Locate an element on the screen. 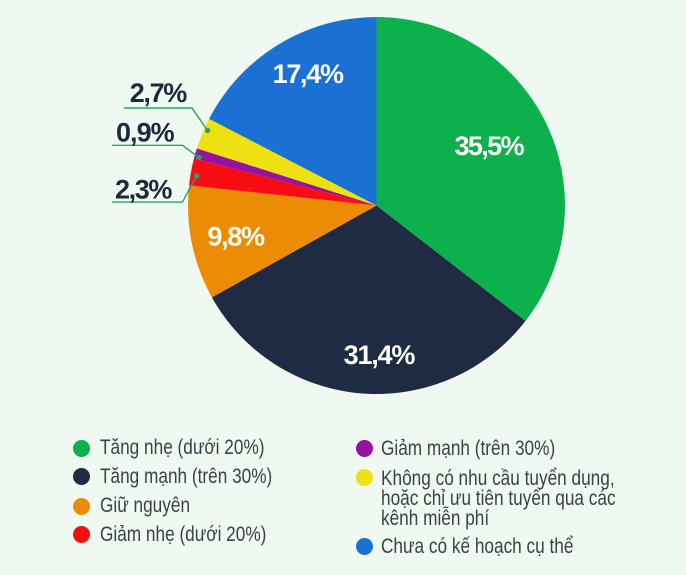 Image resolution: width=686 pixels, height=575 pixels. svg-text: 31,4% is located at coordinates (380, 355).